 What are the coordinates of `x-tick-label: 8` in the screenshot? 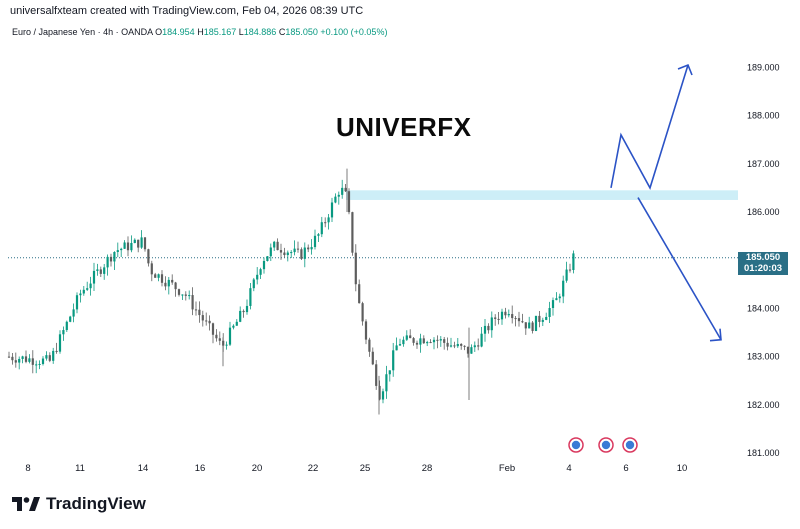 It's located at (27, 468).